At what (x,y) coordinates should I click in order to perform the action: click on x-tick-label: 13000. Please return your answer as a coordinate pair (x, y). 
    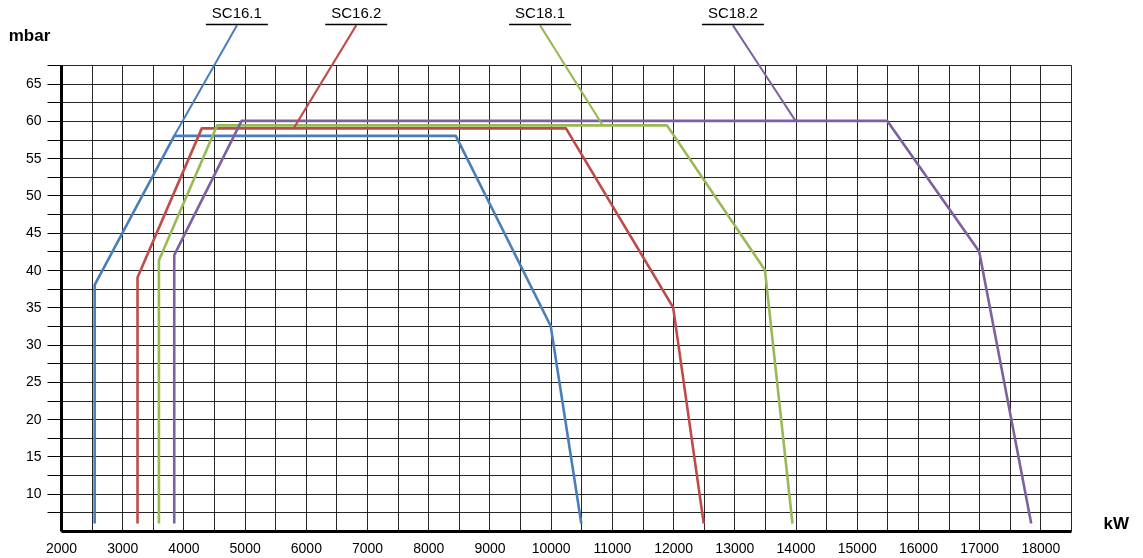
    Looking at the image, I should click on (735, 547).